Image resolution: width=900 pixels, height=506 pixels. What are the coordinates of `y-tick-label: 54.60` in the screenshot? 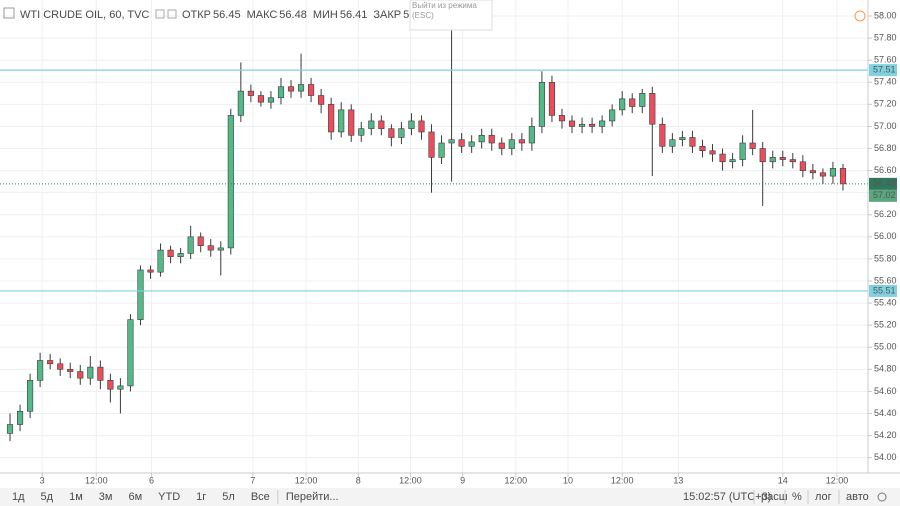 It's located at (885, 391).